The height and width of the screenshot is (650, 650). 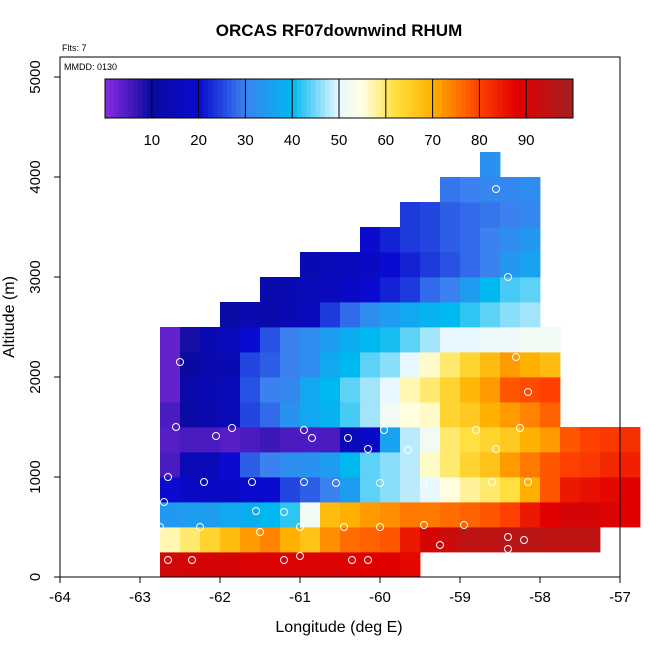 I want to click on colorbar-tick-label: 20, so click(x=198, y=140).